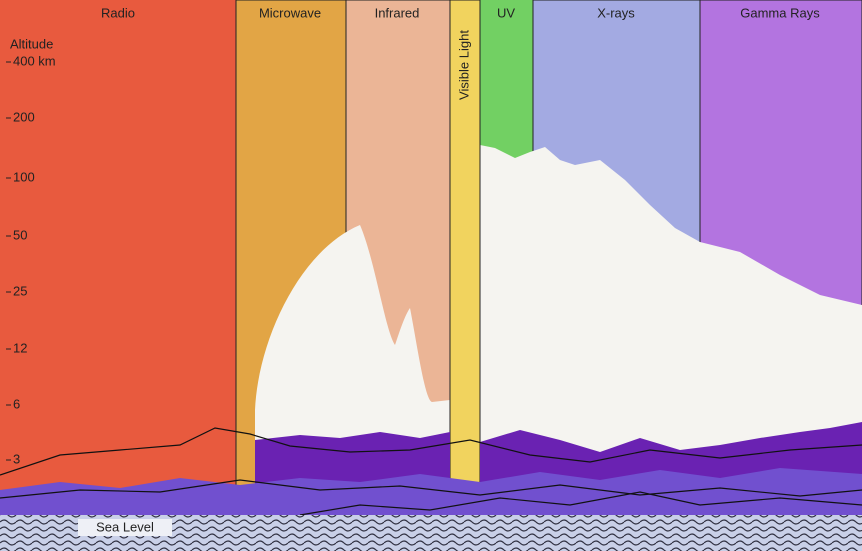 The image size is (862, 551). Describe the element at coordinates (352, 347) in the screenshot. I see `penetration-area` at that location.